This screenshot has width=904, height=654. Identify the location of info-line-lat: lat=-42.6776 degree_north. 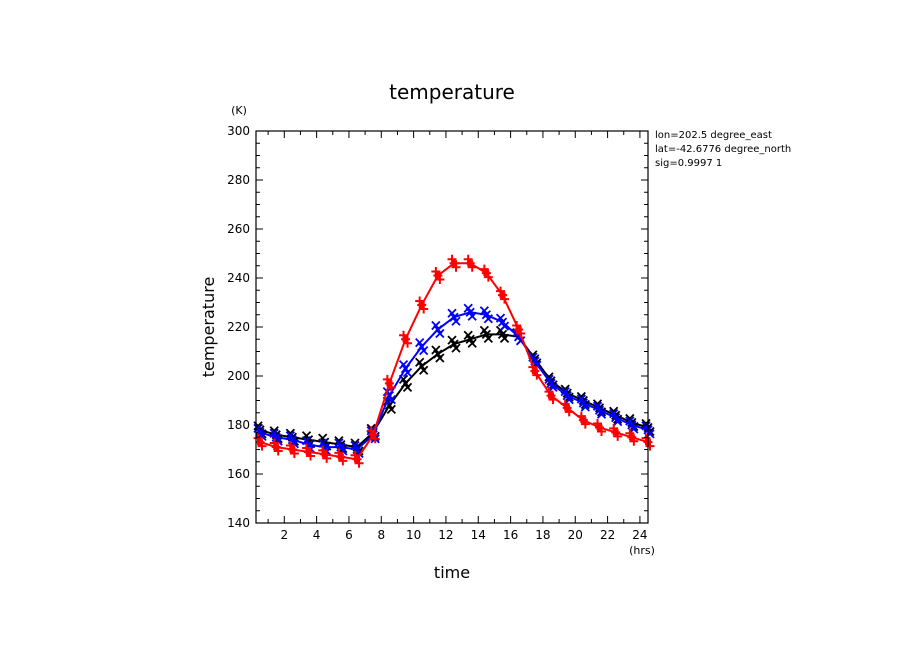
(723, 149).